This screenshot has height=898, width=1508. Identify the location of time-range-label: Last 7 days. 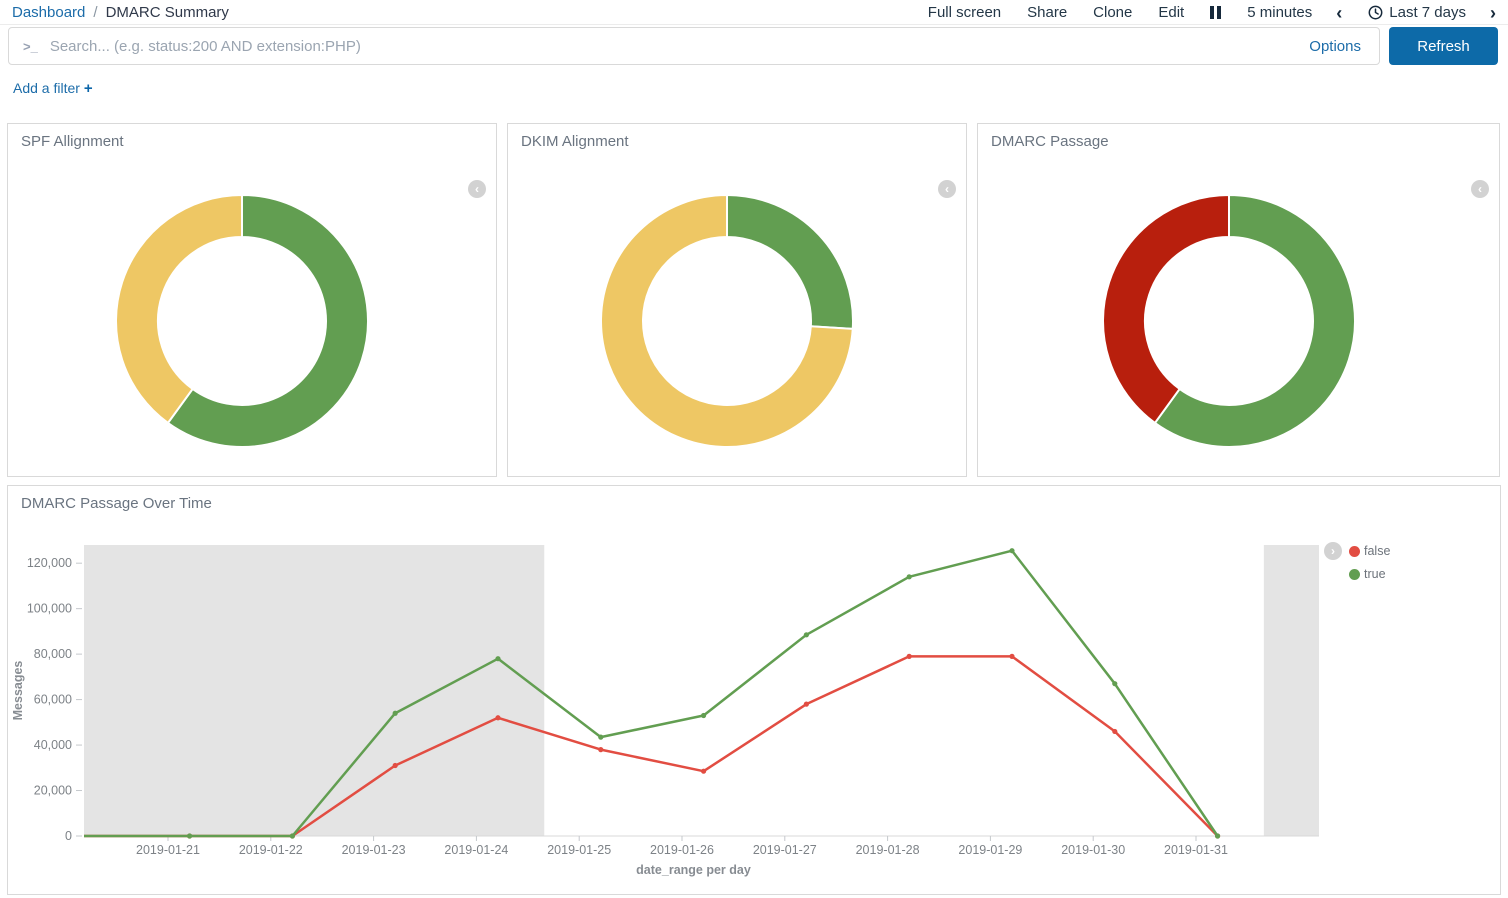
(1427, 12).